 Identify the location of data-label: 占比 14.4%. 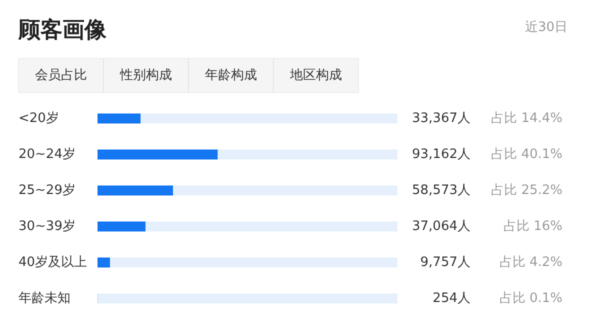
(527, 118).